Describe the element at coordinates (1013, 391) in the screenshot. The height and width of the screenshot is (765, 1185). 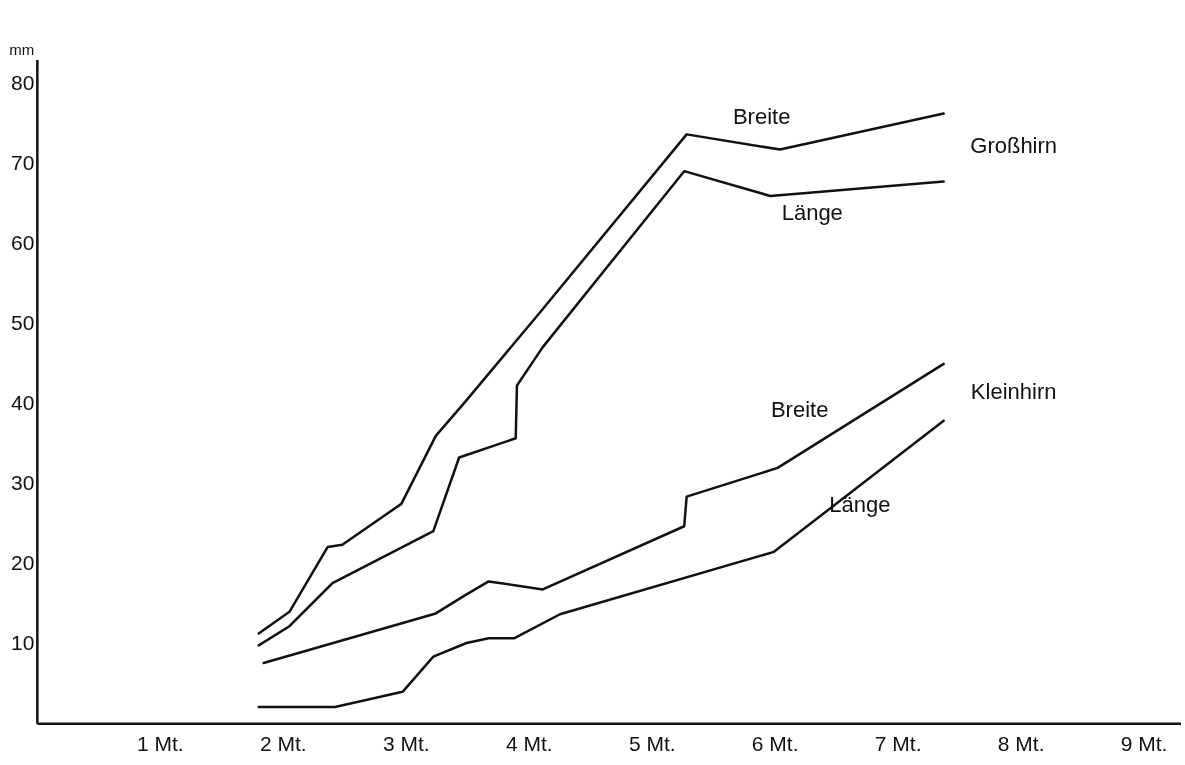
I see `annotation: Kleinhirn` at that location.